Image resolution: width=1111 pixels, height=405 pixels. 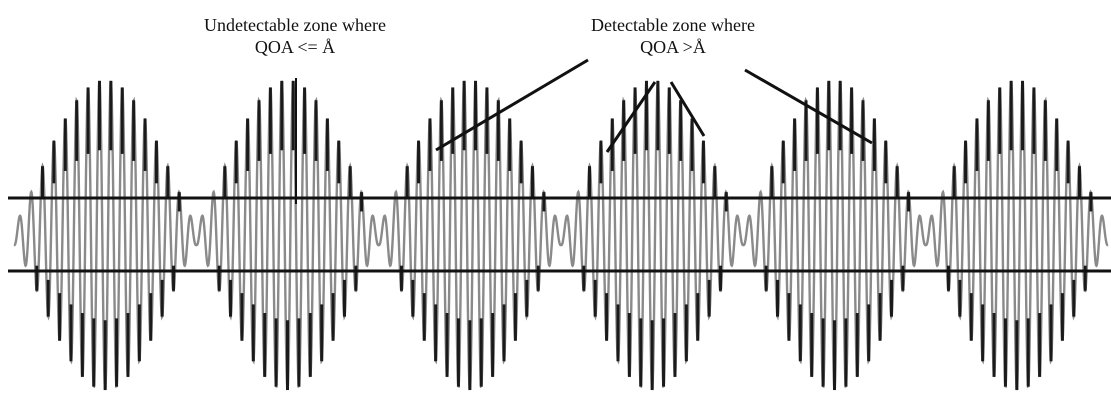 I want to click on detectable-label-line1: Detectable zone where, so click(x=673, y=25).